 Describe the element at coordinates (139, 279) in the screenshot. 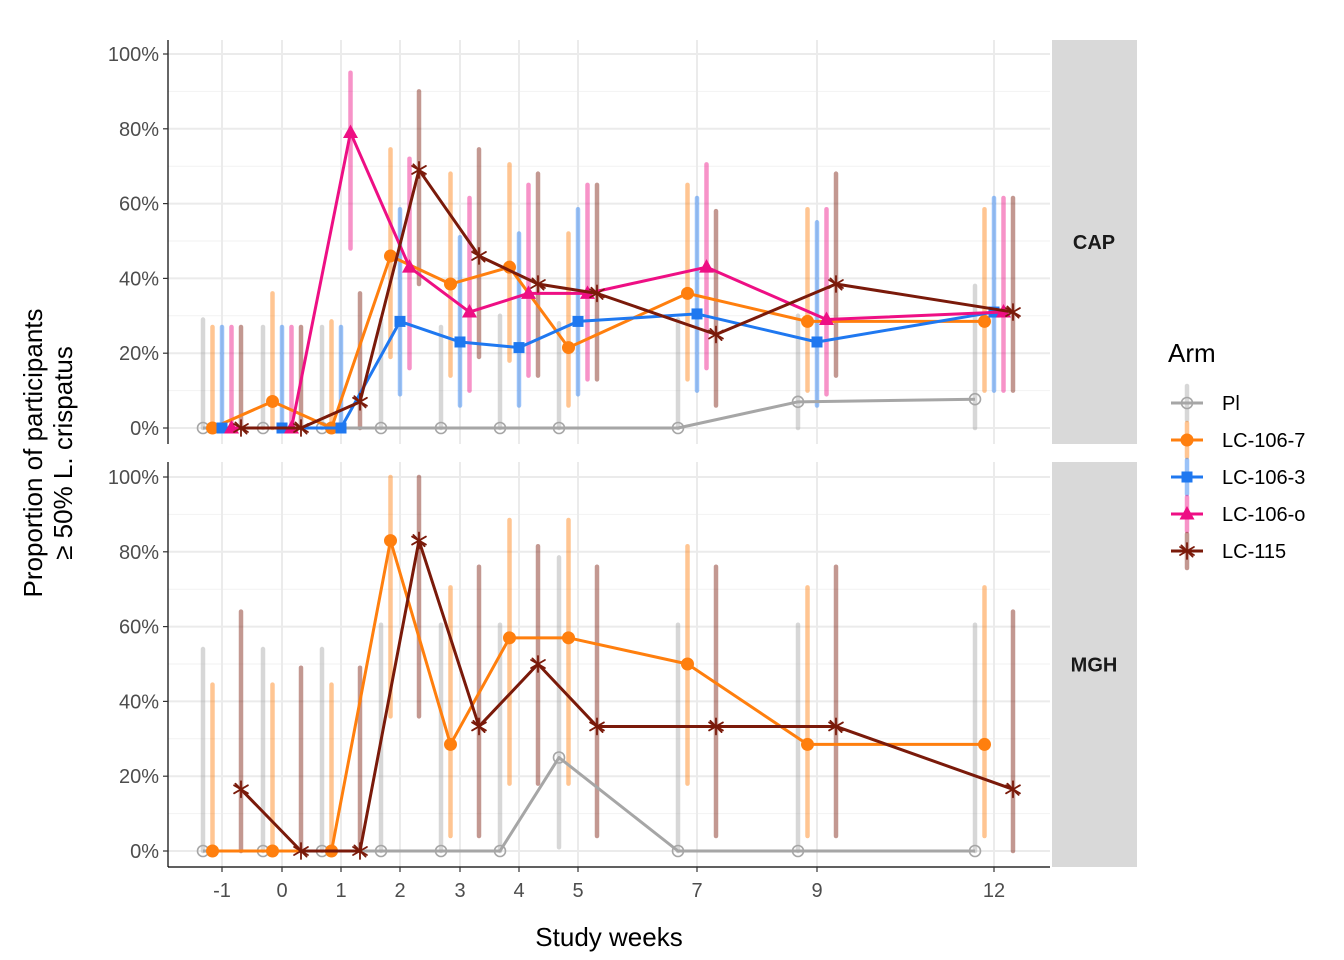

I see `y-tick-label: 40%` at that location.